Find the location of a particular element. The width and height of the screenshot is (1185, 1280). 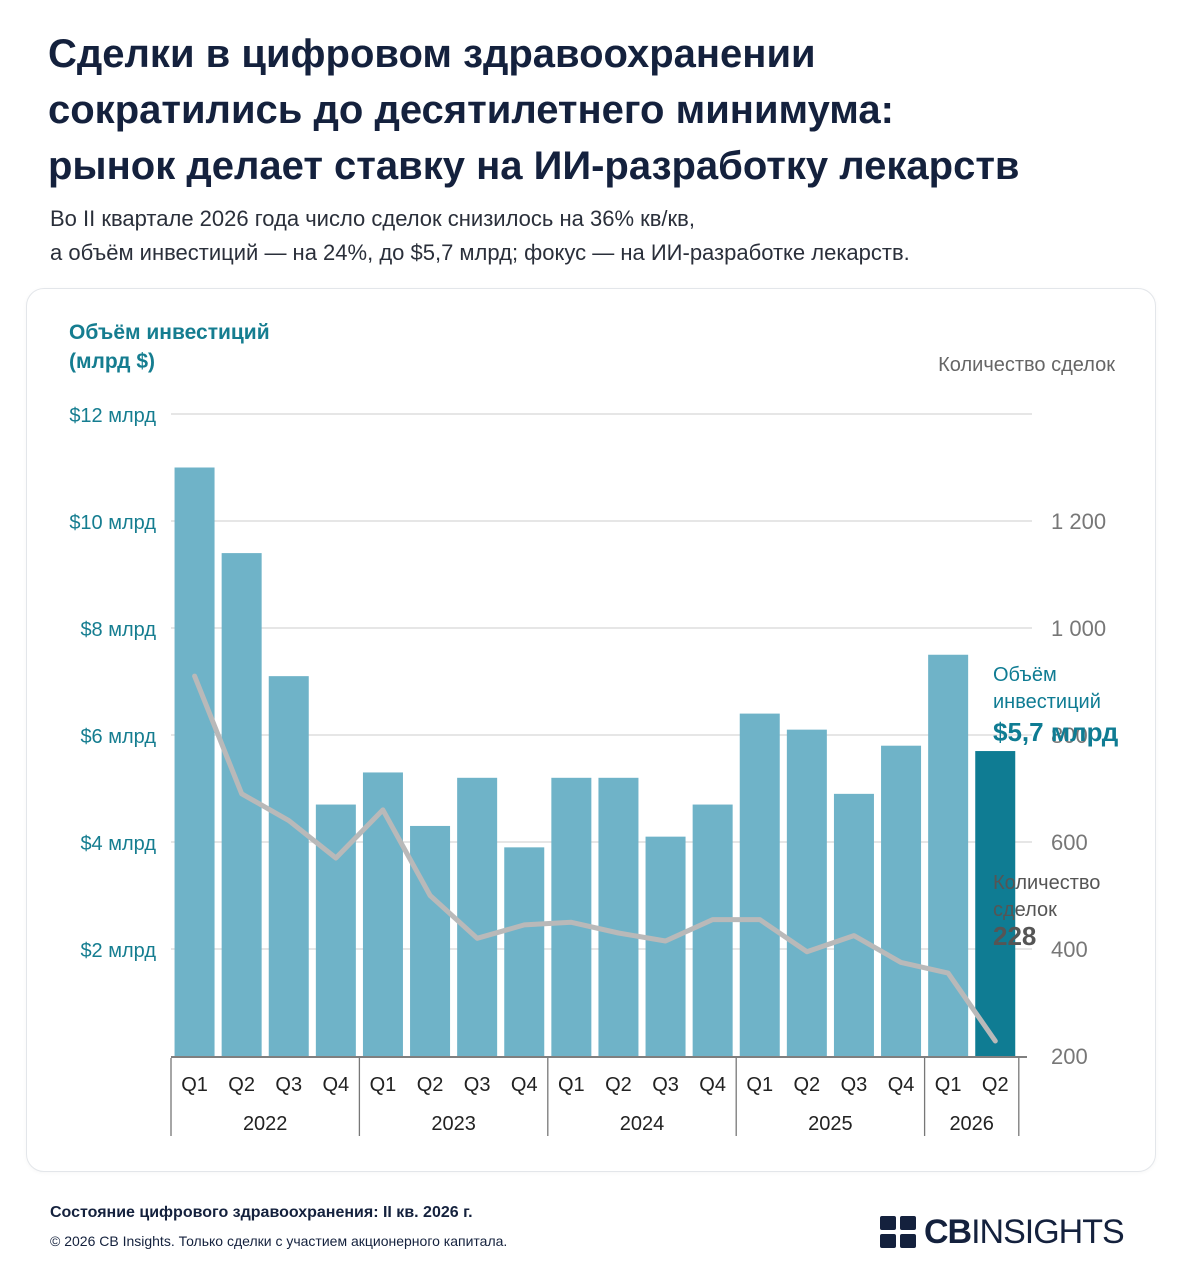

right-tick-label: 1 000 is located at coordinates (1078, 628).